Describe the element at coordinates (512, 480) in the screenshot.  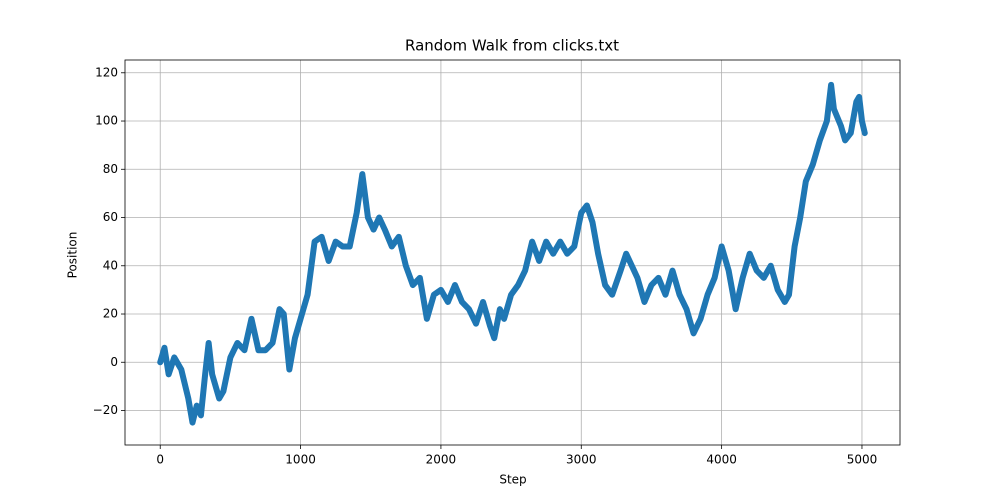
I see `x-axis-label: Step` at that location.